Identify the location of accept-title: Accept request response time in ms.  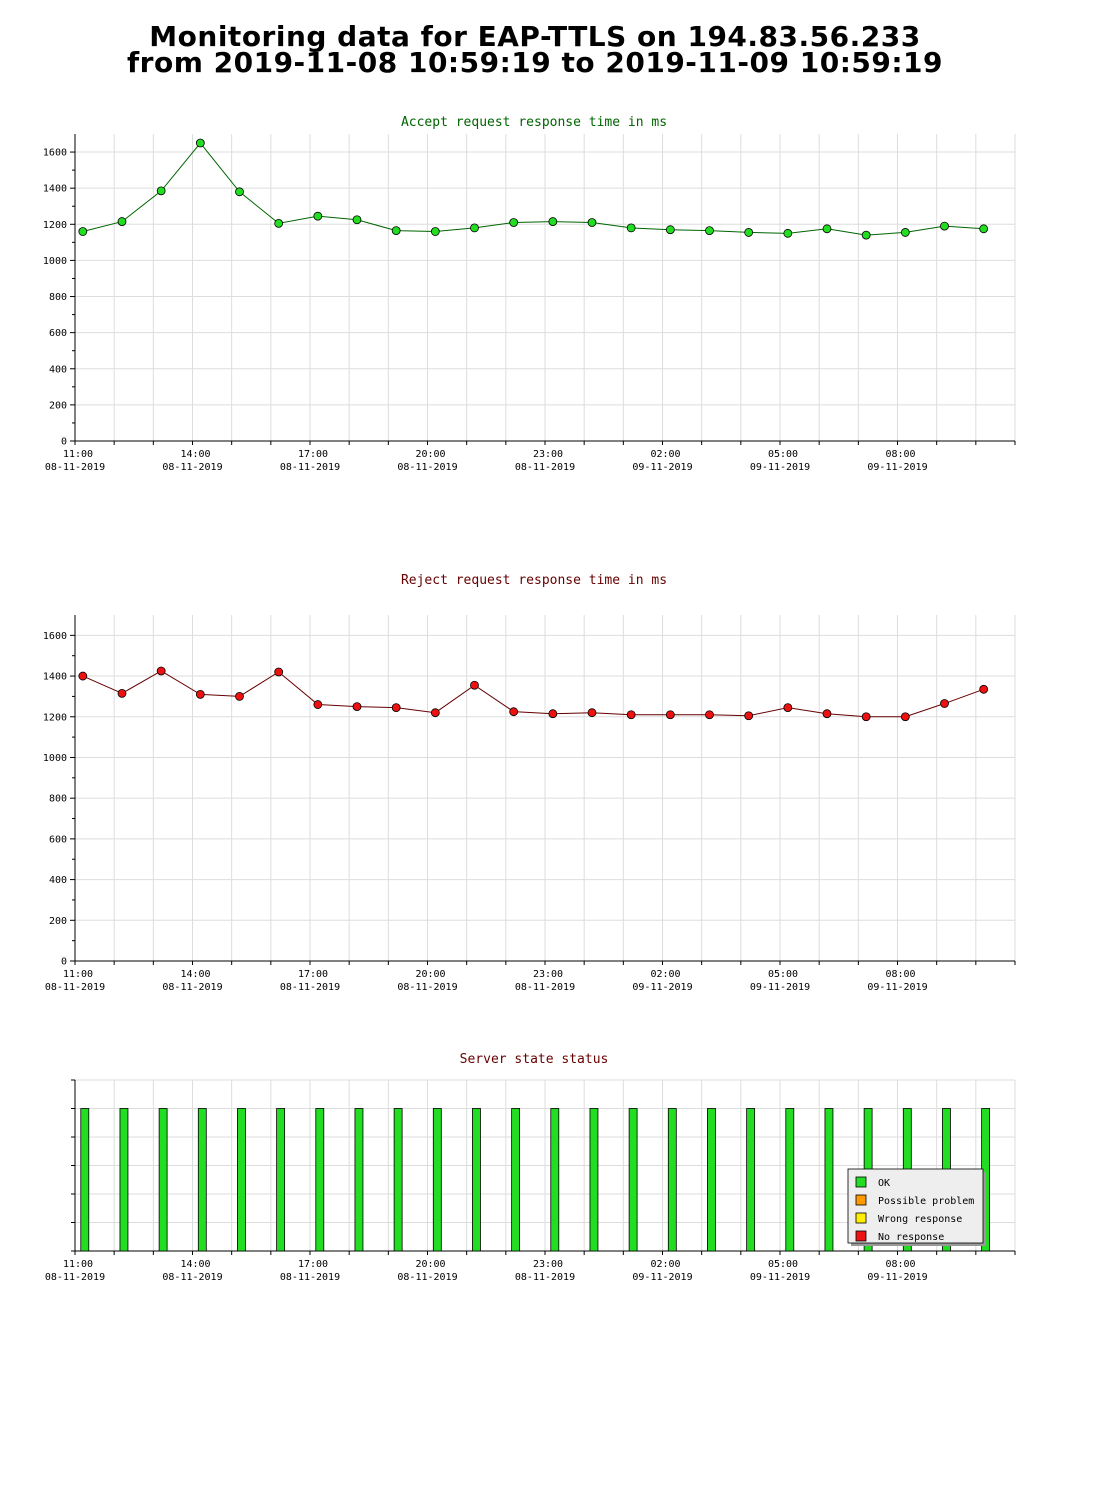
(534, 122).